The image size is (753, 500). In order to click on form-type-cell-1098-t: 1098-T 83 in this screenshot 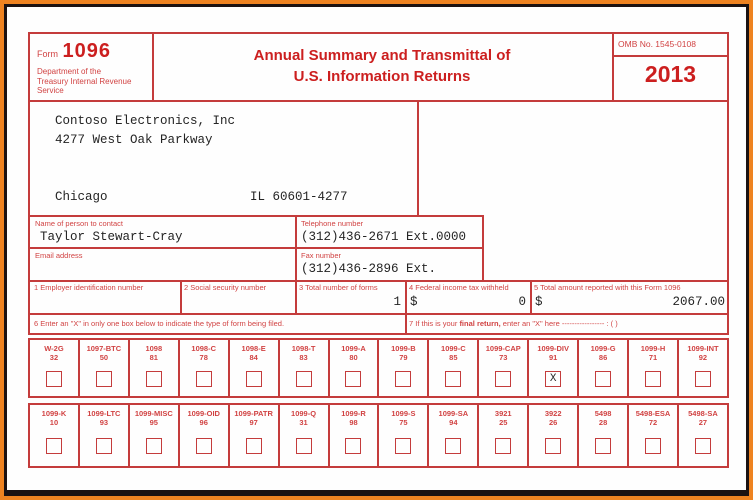, I will do `click(305, 368)`.